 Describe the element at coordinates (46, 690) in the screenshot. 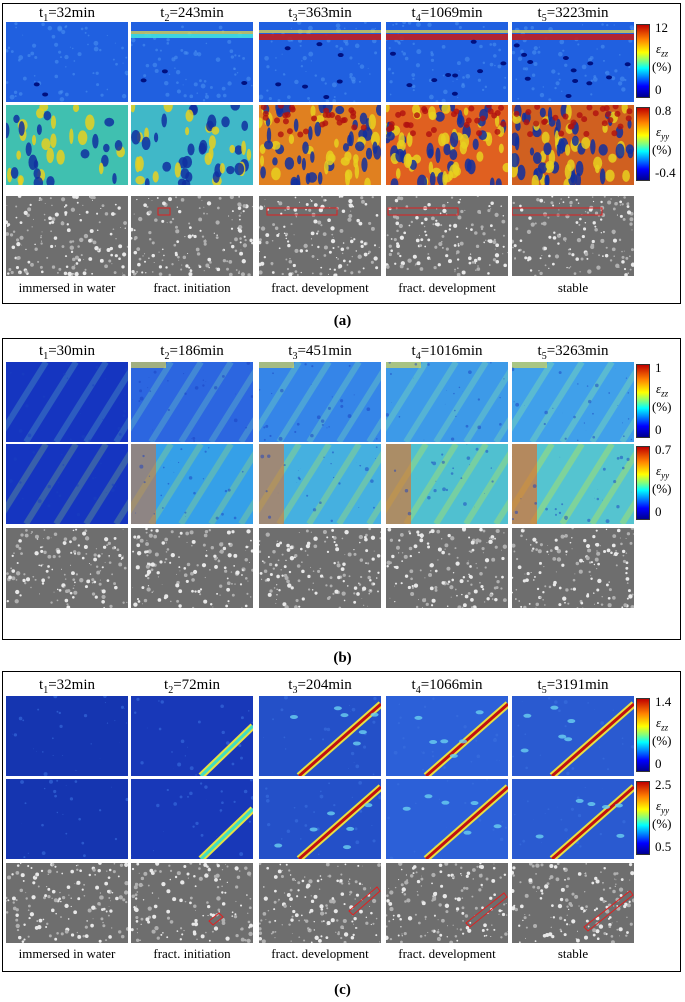

I see `time-index: 1` at that location.